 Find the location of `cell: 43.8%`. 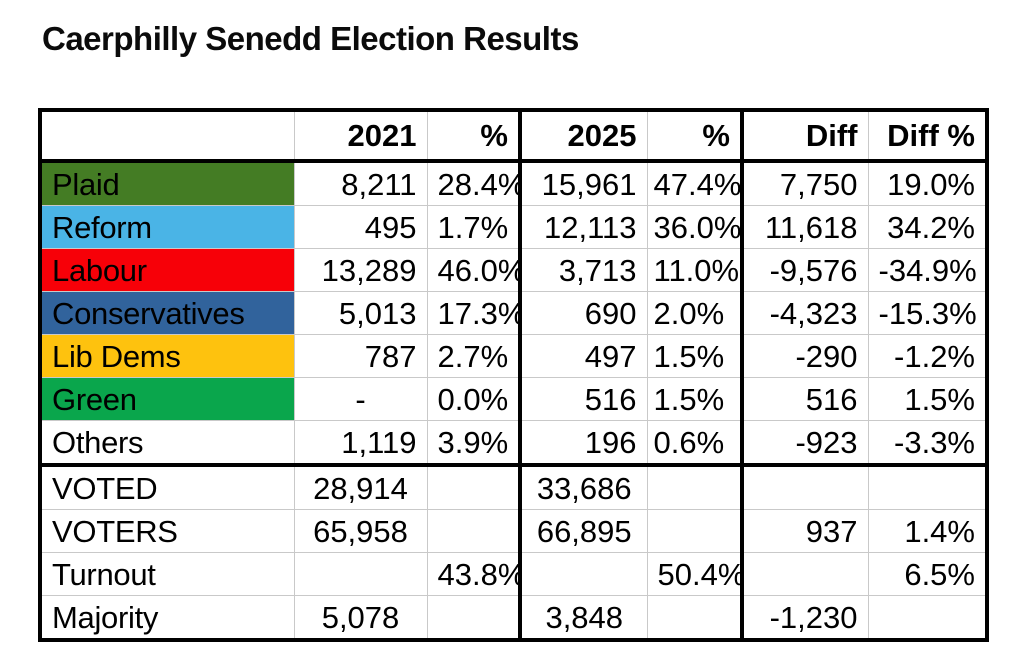

cell: 43.8% is located at coordinates (474, 574).